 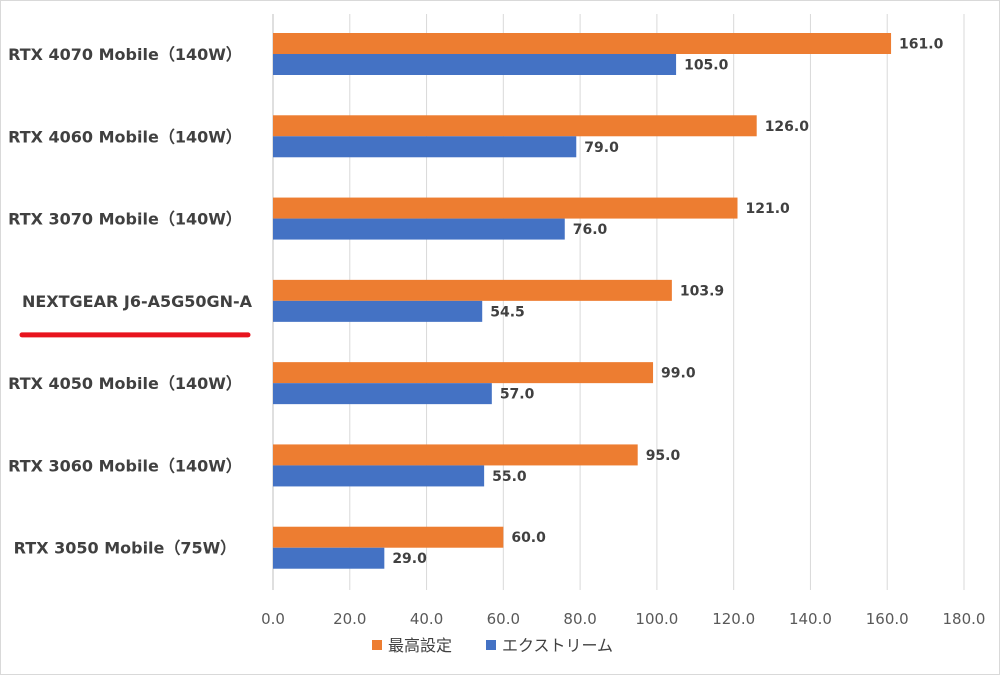 What do you see at coordinates (507, 312) in the screenshot?
I see `data-label: 54.5` at bounding box center [507, 312].